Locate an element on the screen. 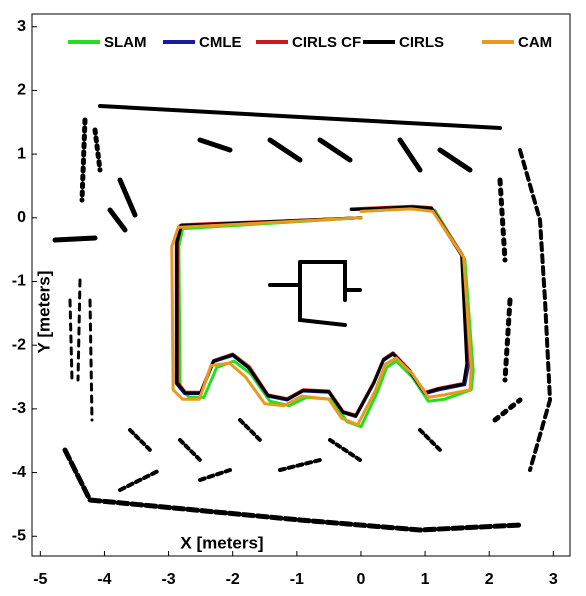 This screenshot has height=596, width=586. x-tick-label: -1 is located at coordinates (297, 579).